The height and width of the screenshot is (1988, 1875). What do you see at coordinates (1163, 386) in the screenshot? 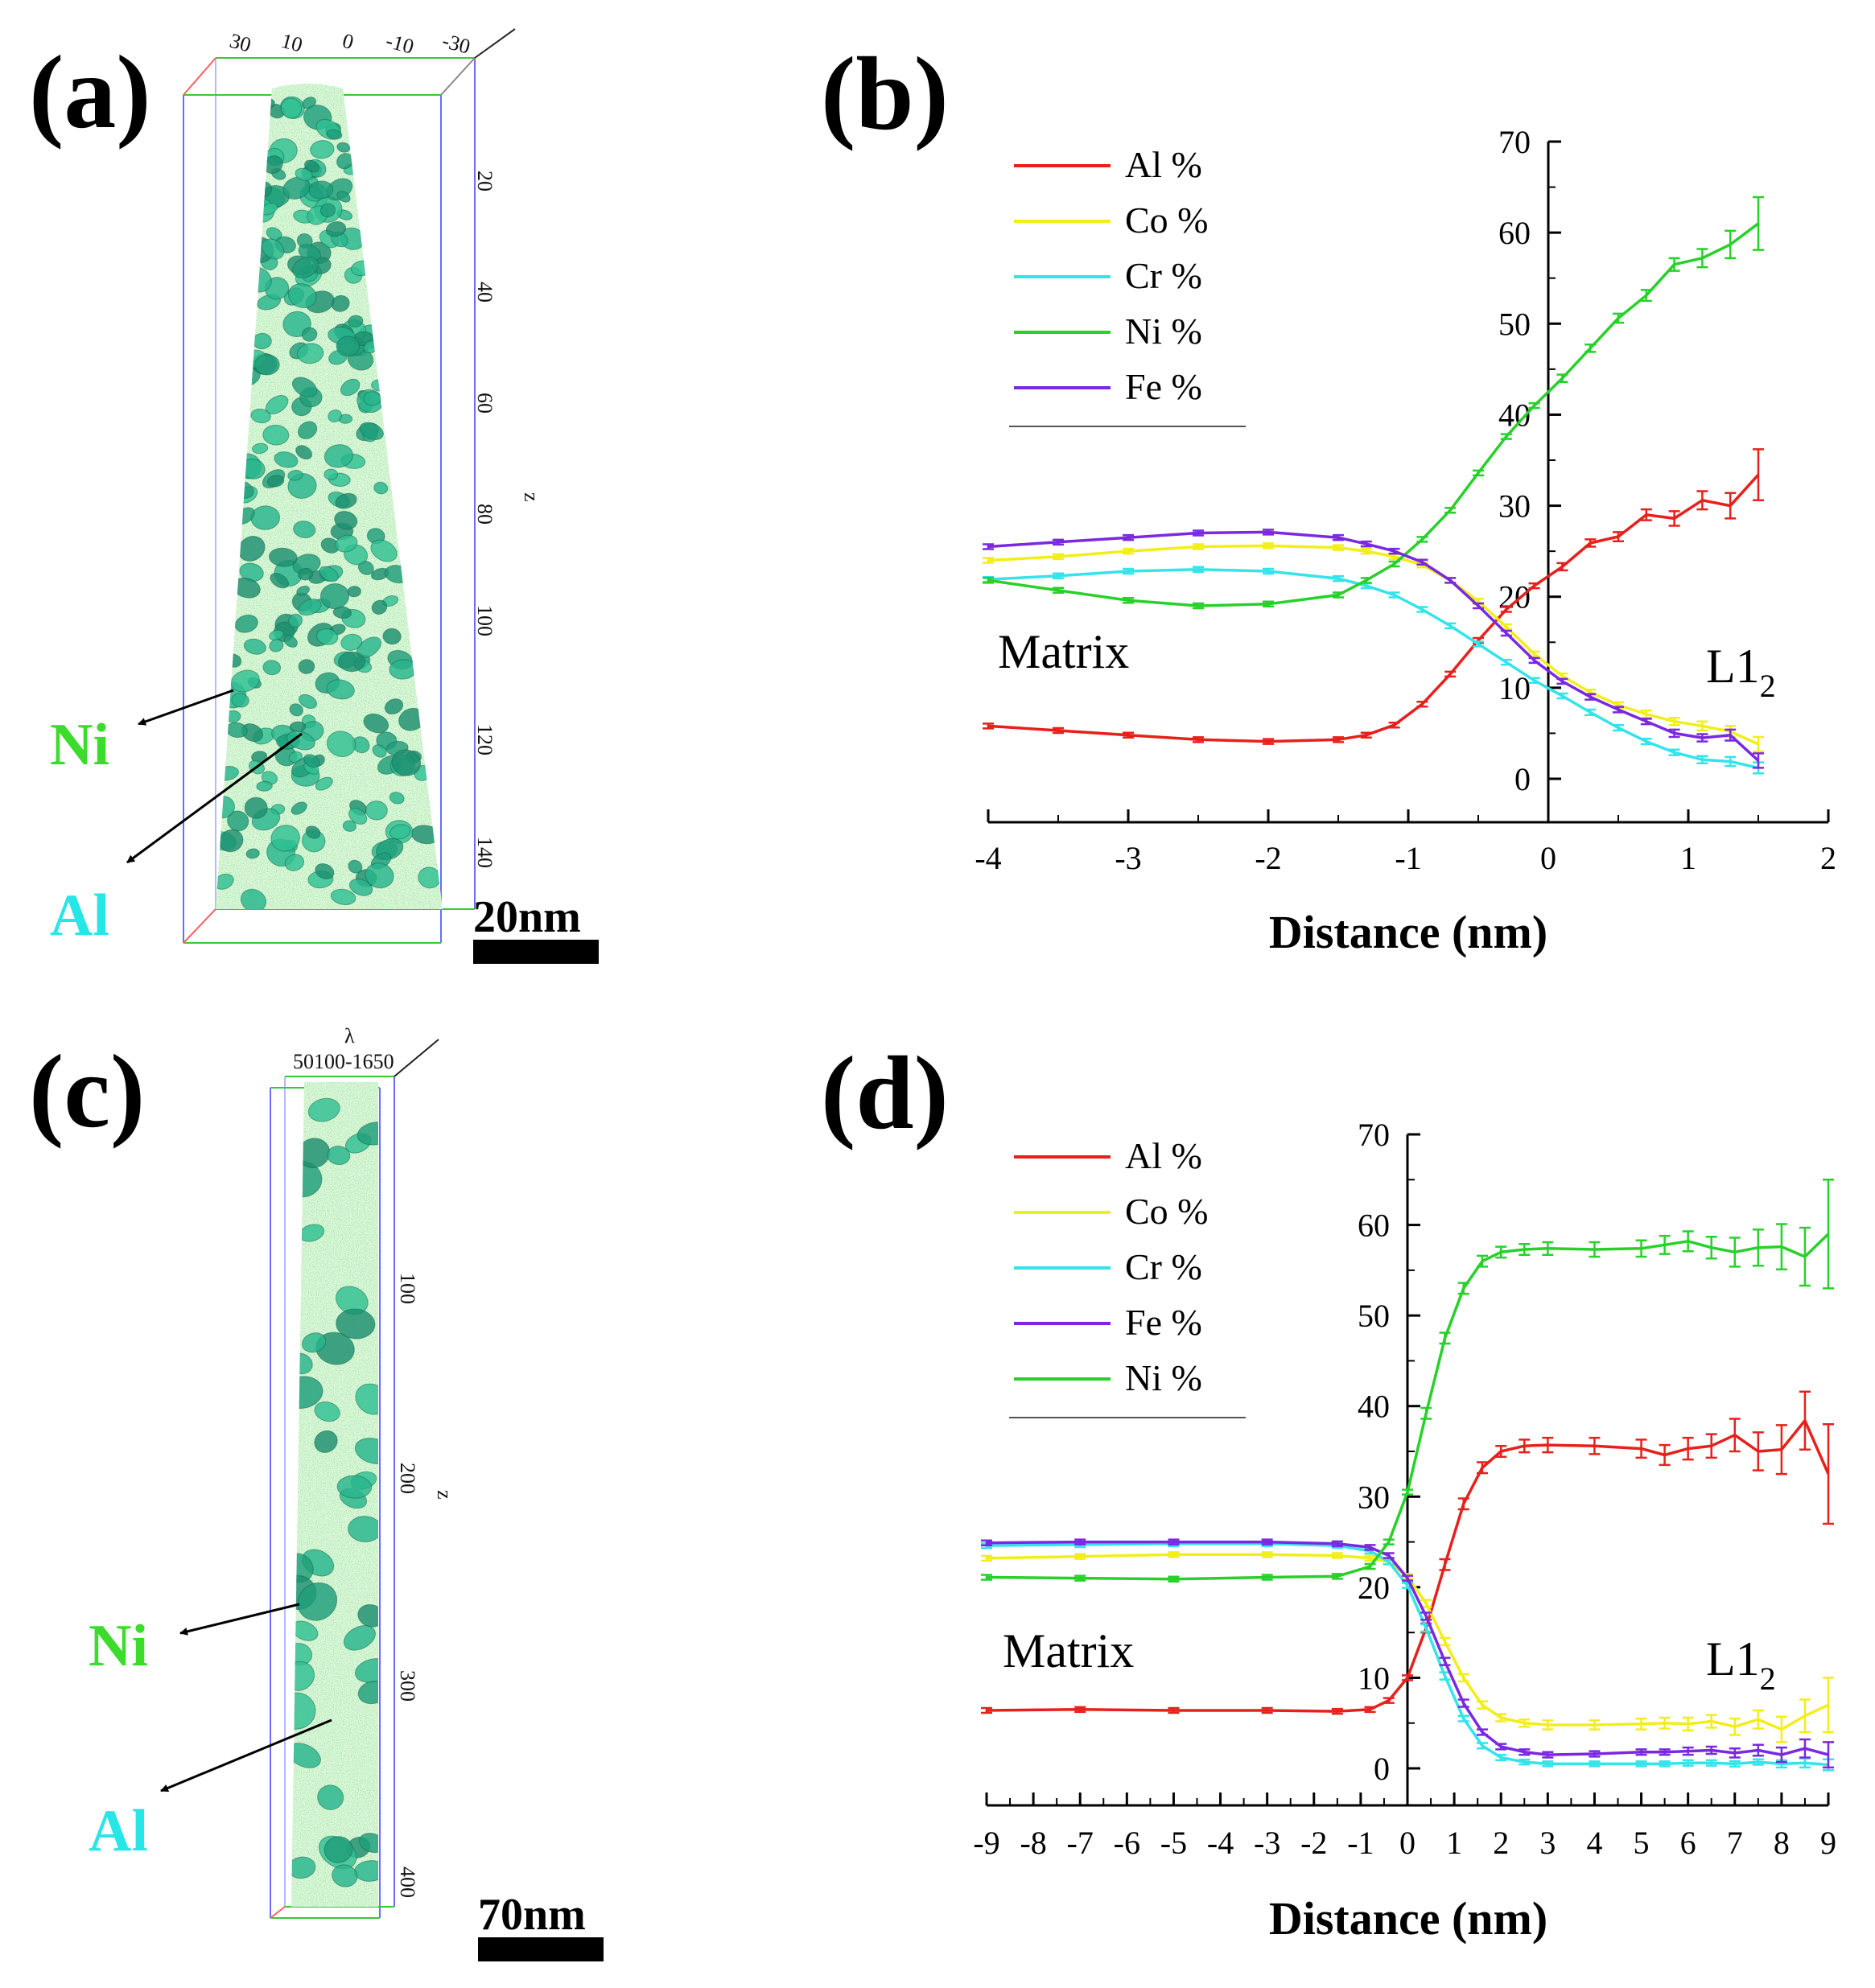
I see `legend-label-b-4: Fe %` at bounding box center [1163, 386].